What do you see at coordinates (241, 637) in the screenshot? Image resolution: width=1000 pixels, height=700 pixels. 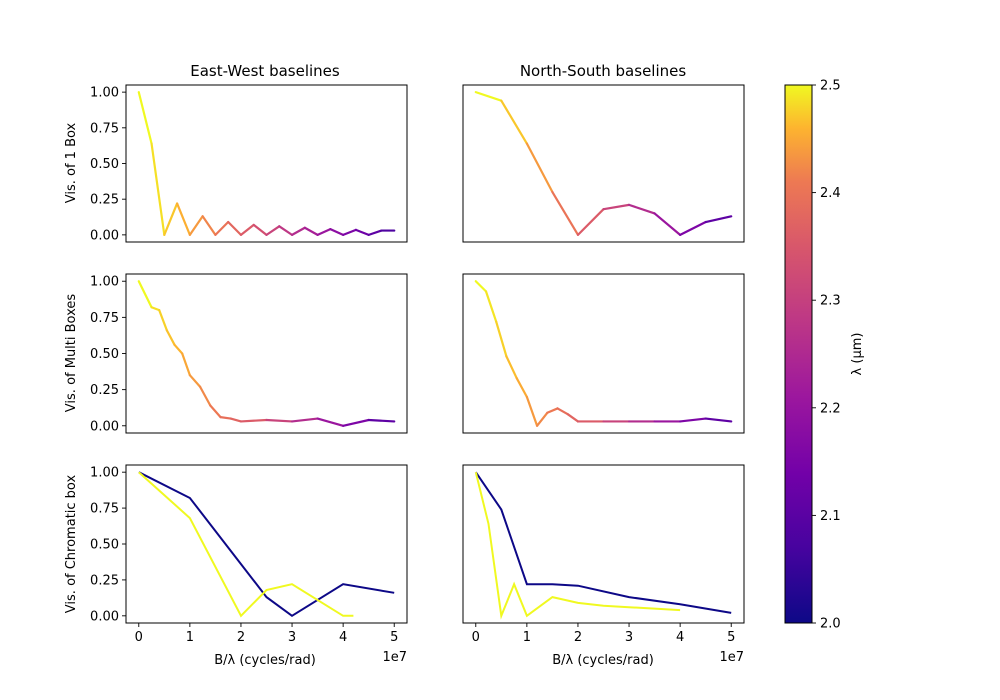 I see `x-tick-label: 2` at bounding box center [241, 637].